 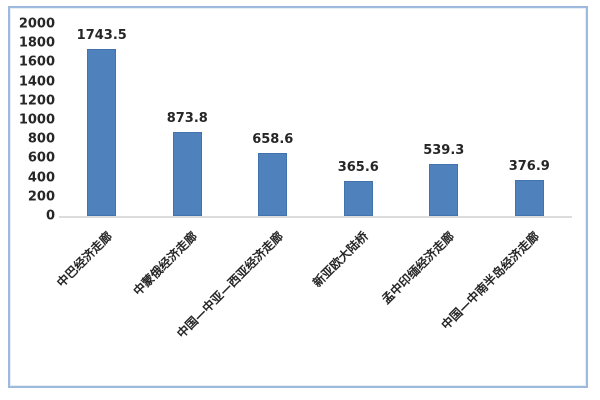 What do you see at coordinates (36, 24) in the screenshot?
I see `y-axis-tick-label: 2000` at bounding box center [36, 24].